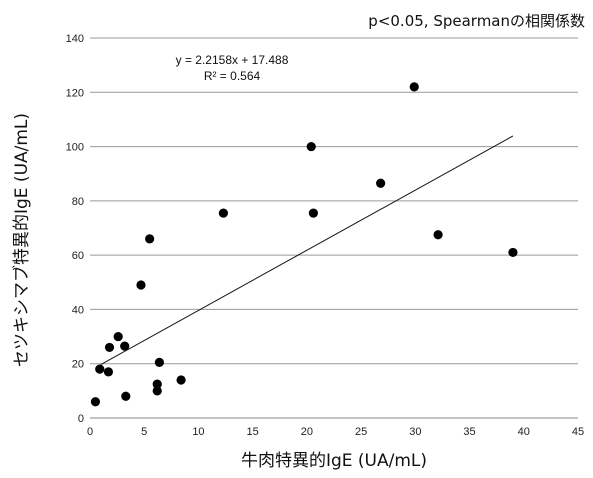 Image resolution: width=593 pixels, height=478 pixels. What do you see at coordinates (524, 432) in the screenshot?
I see `x-tick-label: 40` at bounding box center [524, 432].